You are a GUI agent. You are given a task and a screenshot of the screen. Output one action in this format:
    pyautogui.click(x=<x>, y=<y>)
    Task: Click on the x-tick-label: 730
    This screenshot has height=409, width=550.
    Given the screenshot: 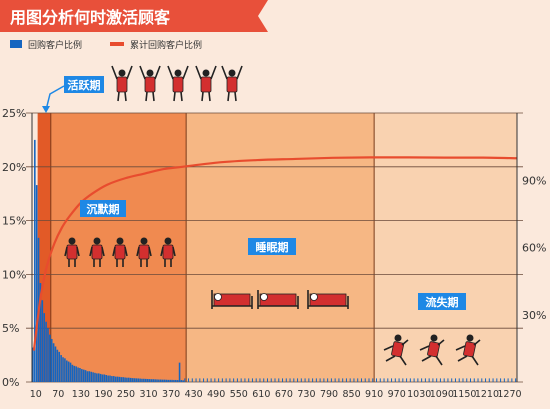 What is the action you would take?
    pyautogui.click(x=306, y=394)
    